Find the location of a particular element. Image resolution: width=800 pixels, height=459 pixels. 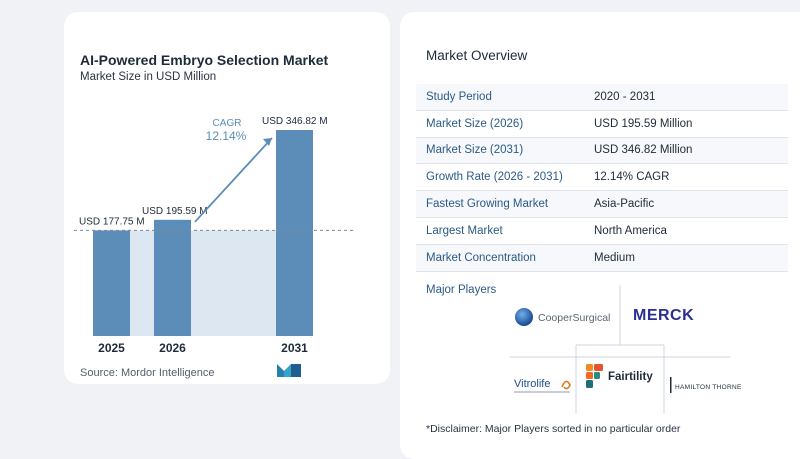

cagr-arrowhead is located at coordinates (267, 142).